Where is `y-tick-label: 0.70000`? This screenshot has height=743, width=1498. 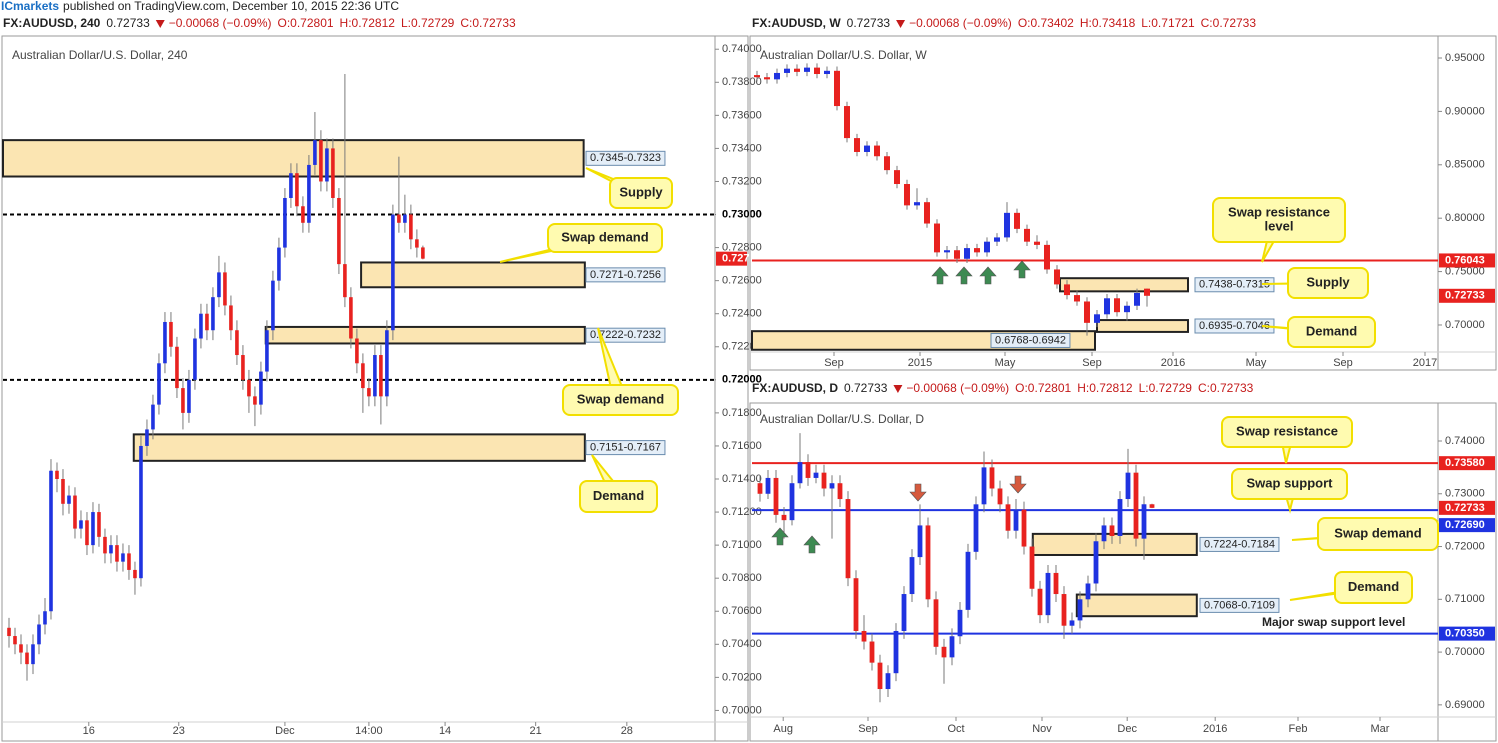
y-tick-label: 0.70000 is located at coordinates (1465, 652).